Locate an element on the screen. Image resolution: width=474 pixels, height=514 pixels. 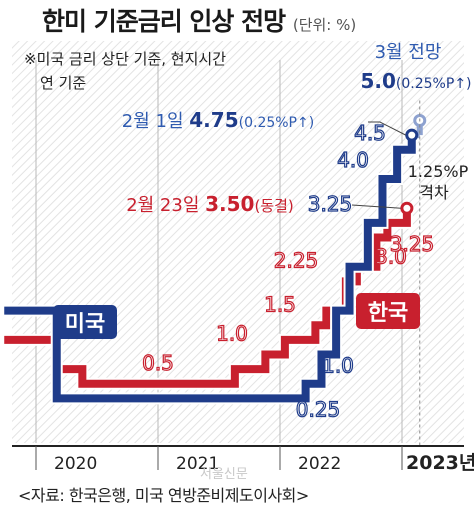
us-forecast-value: 5.0(0.25%P↑) is located at coordinates (415, 81).